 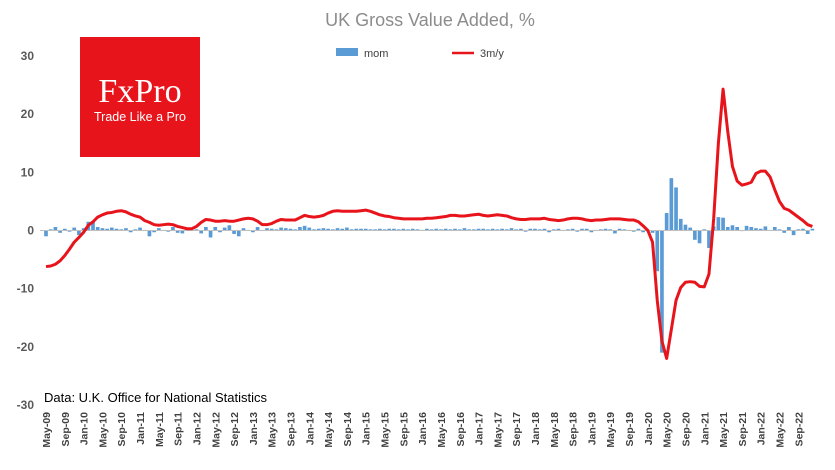 I want to click on x-tick-label: Sep-10, so click(x=122, y=429).